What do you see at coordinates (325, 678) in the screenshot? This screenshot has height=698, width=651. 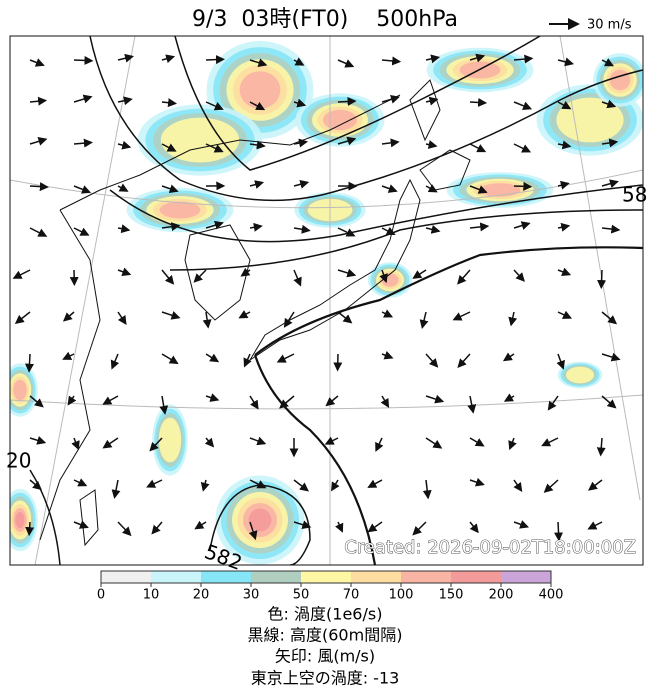 I see `caption: 東京上空の渦度: -13` at bounding box center [325, 678].